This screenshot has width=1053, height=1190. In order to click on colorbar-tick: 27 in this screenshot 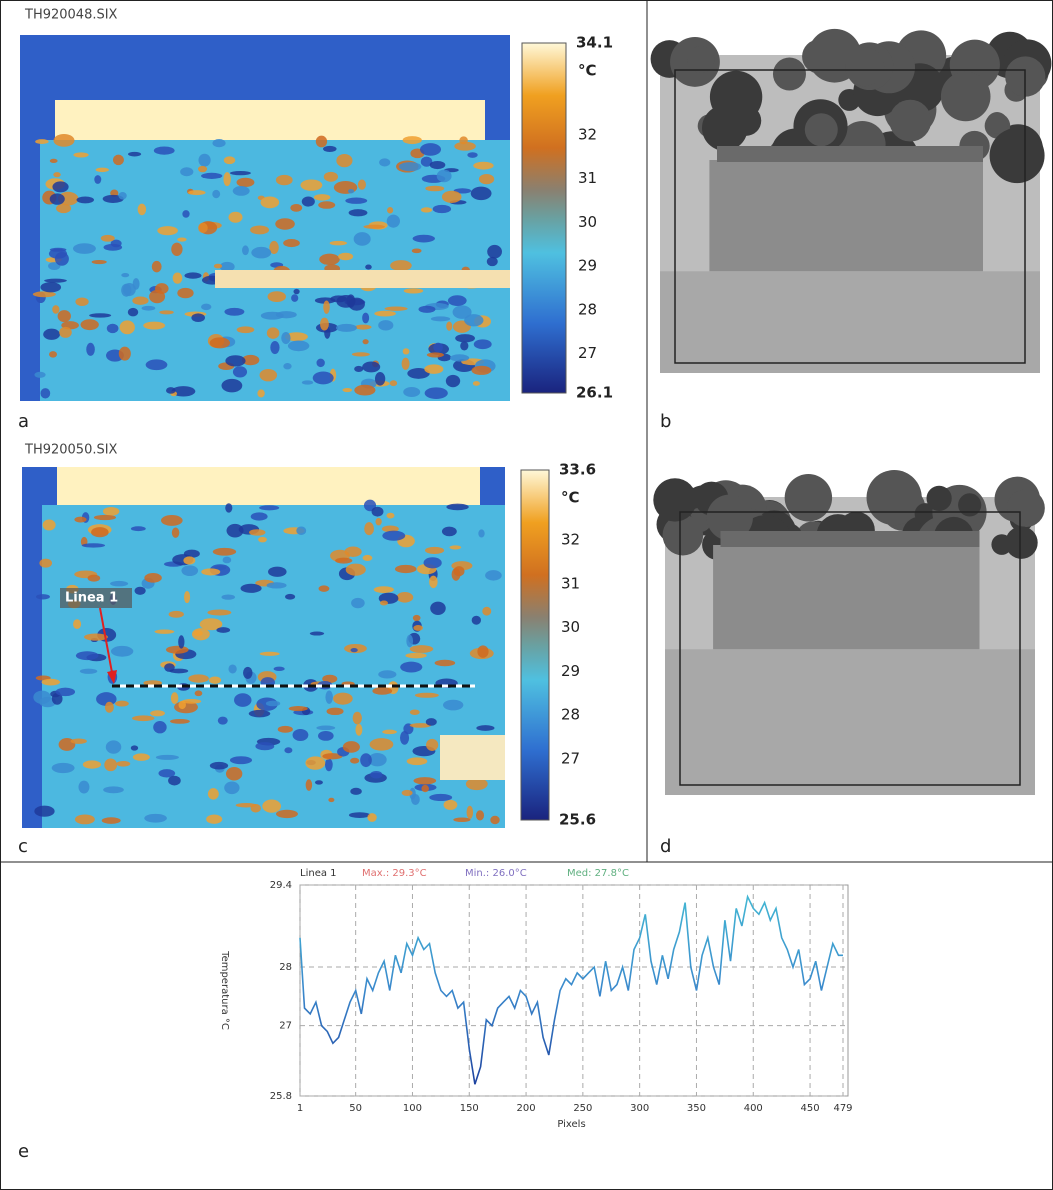, I will do `click(587, 353)`.